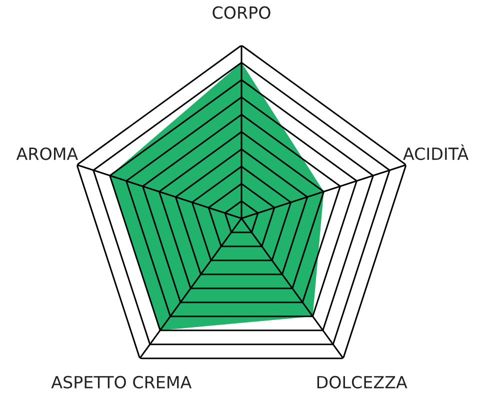  What do you see at coordinates (241, 12) in the screenshot?
I see `spoke-label: CORPO` at bounding box center [241, 12].